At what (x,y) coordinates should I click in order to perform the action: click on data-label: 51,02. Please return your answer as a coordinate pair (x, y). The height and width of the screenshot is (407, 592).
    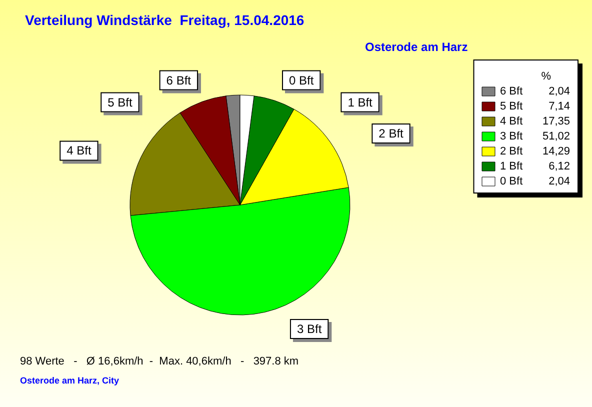
    Looking at the image, I should click on (556, 136).